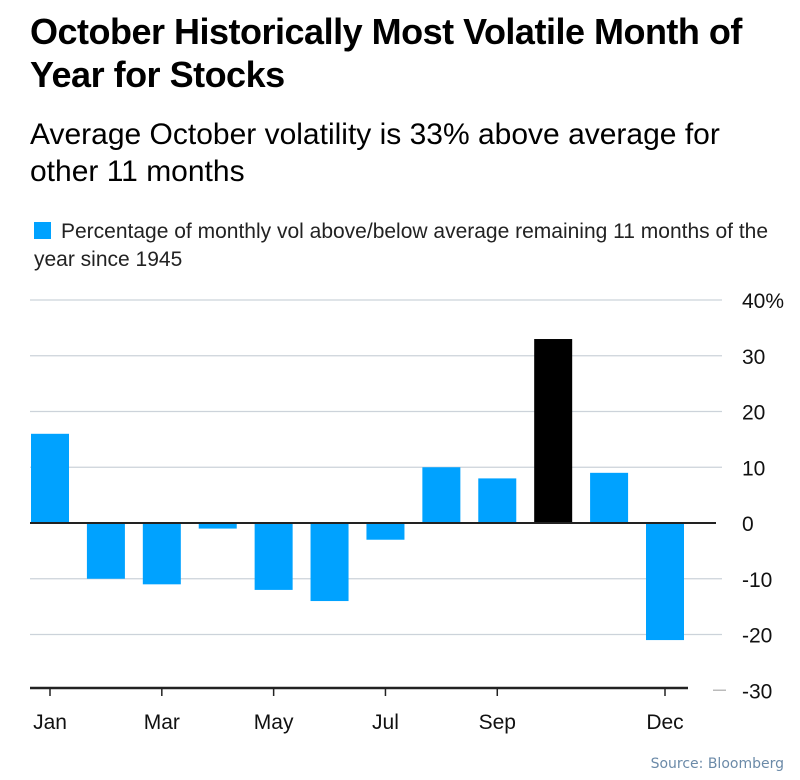 The width and height of the screenshot is (800, 780). What do you see at coordinates (42, 230) in the screenshot?
I see `legend-swatch` at bounding box center [42, 230].